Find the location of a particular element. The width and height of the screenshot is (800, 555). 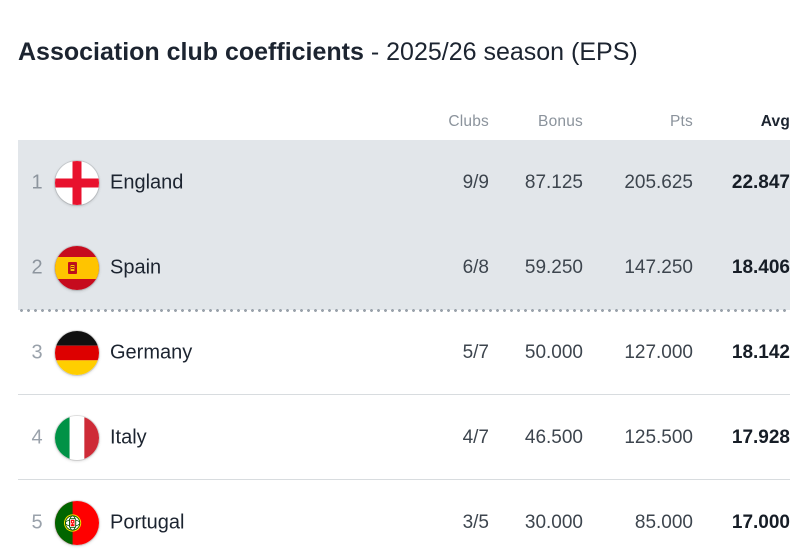

row-rank: 3 is located at coordinates (37, 352).